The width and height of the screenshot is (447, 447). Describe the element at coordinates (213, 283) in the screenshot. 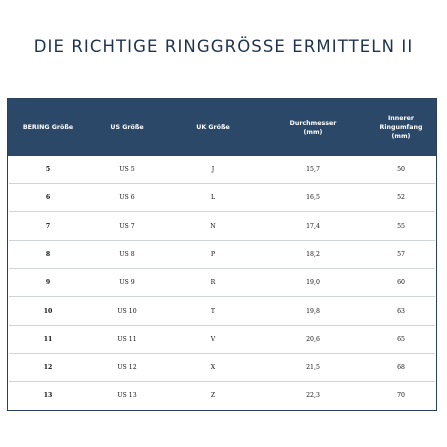

I see `cell-uk-size: R` at that location.